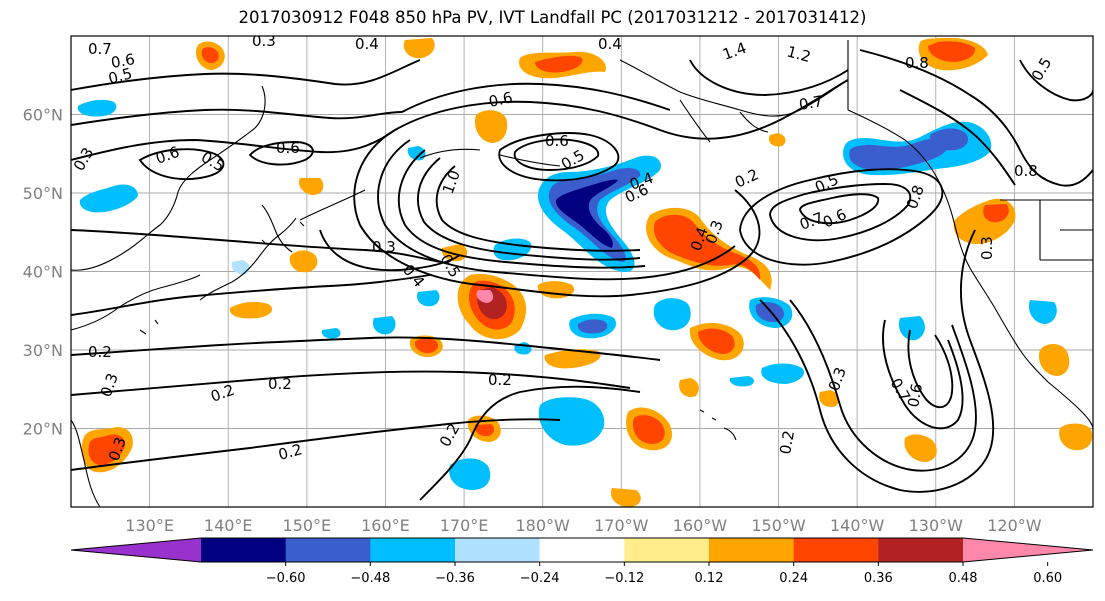 The image size is (1105, 601). Describe the element at coordinates (385, 525) in the screenshot. I see `lon-tick-label: 160°E` at that location.